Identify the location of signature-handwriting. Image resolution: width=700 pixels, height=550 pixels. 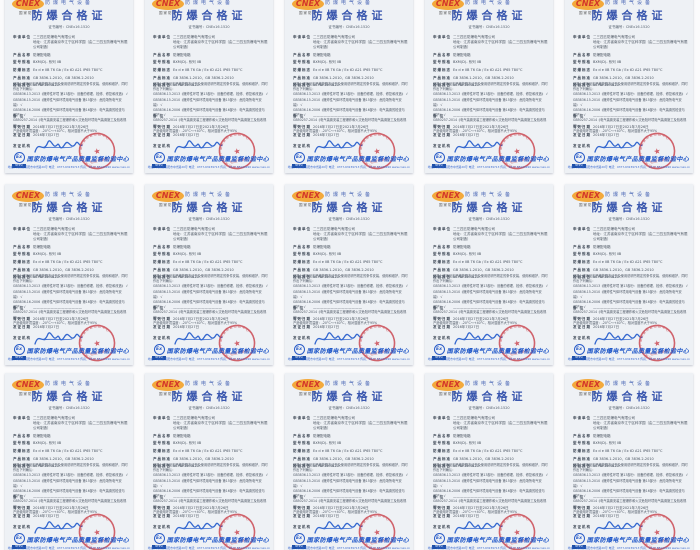
(478, 527).